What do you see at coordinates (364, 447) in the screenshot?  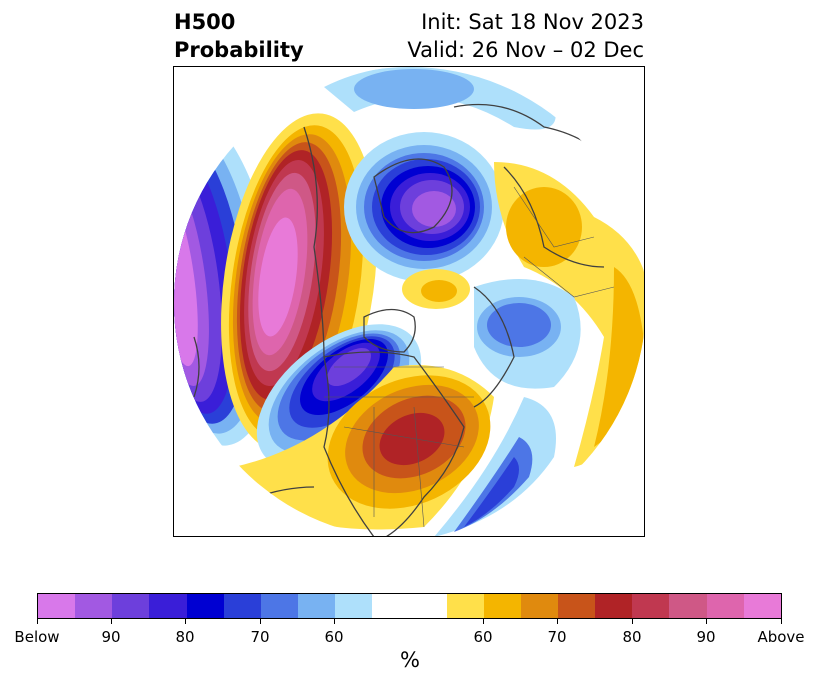 I see `anomaly-eastern-us-ridge` at bounding box center [364, 447].